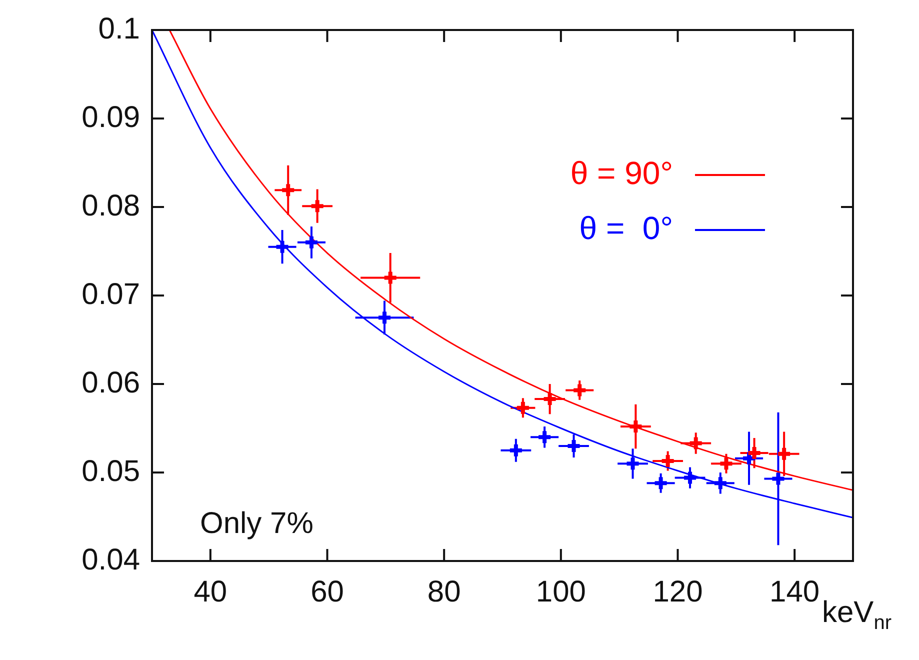 Image resolution: width=919 pixels, height=660 pixels. I want to click on x-tick-label: 140, so click(795, 591).